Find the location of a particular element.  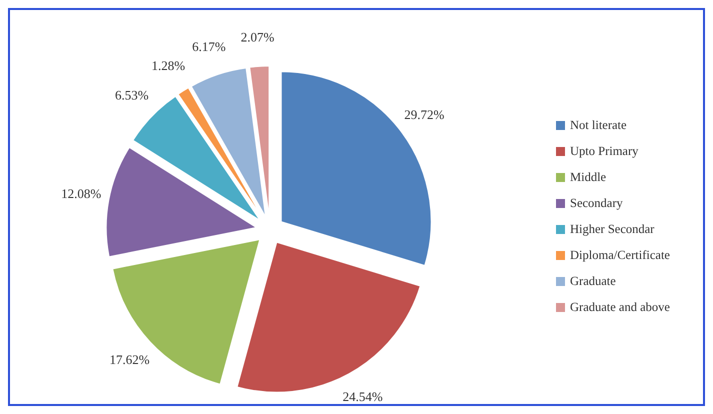

data-label: 6.17% is located at coordinates (209, 46).